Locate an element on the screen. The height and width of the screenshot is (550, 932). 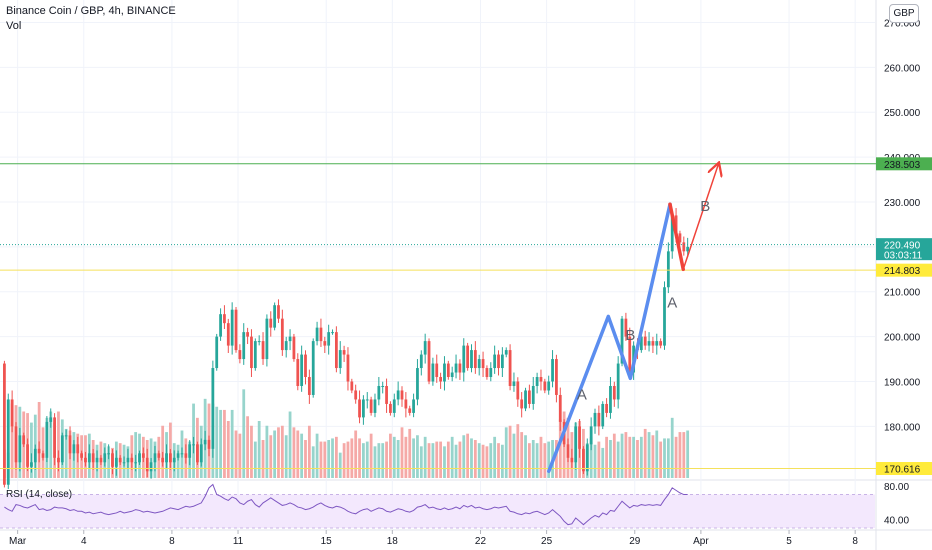
currency-button: GBP is located at coordinates (904, 13).